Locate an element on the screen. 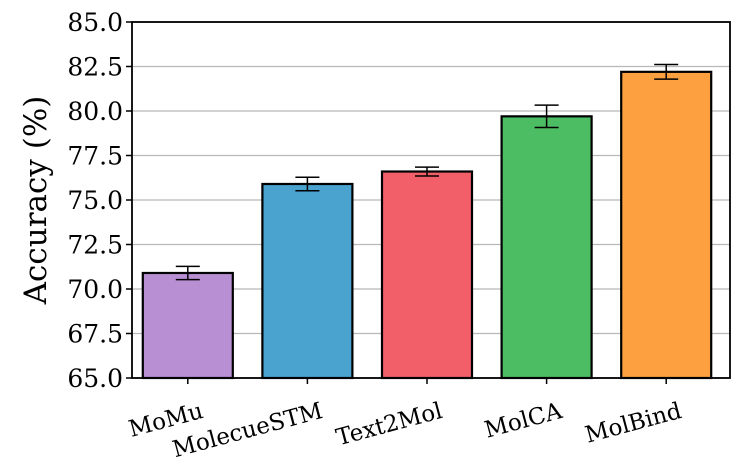 This screenshot has height=462, width=742. bar-momu is located at coordinates (187, 325).